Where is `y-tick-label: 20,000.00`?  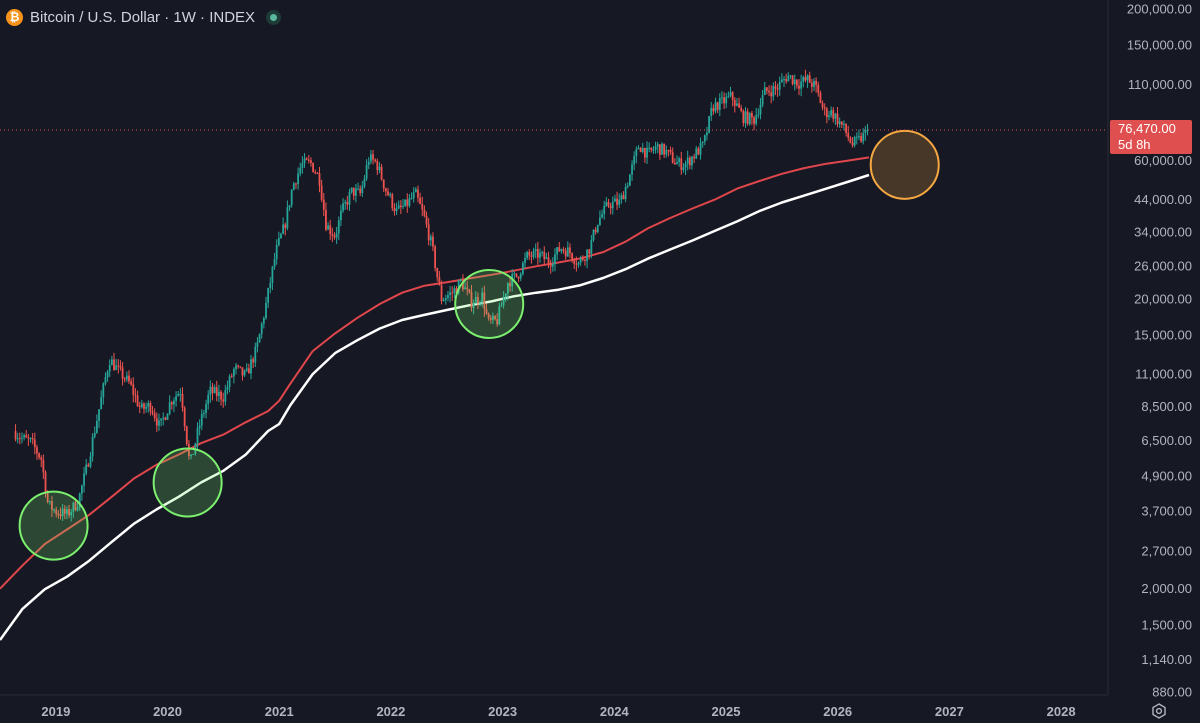
y-tick-label: 20,000.00 is located at coordinates (1163, 298).